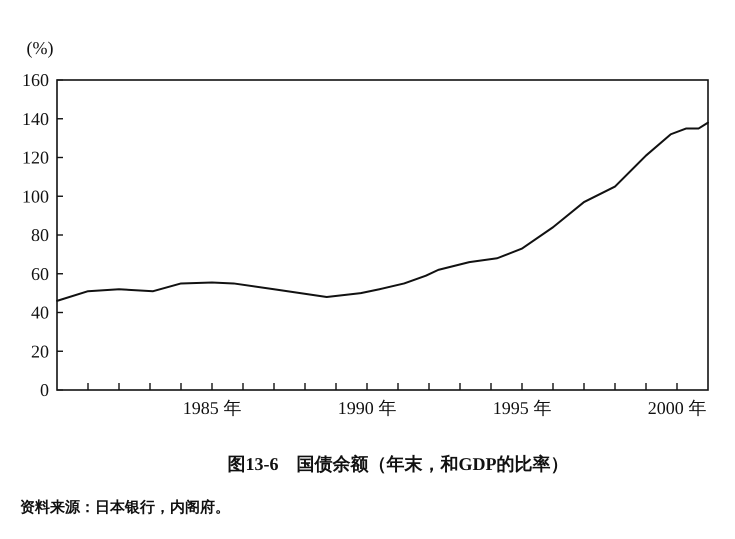  What do you see at coordinates (40, 235) in the screenshot?
I see `ytick-label: 80` at bounding box center [40, 235].